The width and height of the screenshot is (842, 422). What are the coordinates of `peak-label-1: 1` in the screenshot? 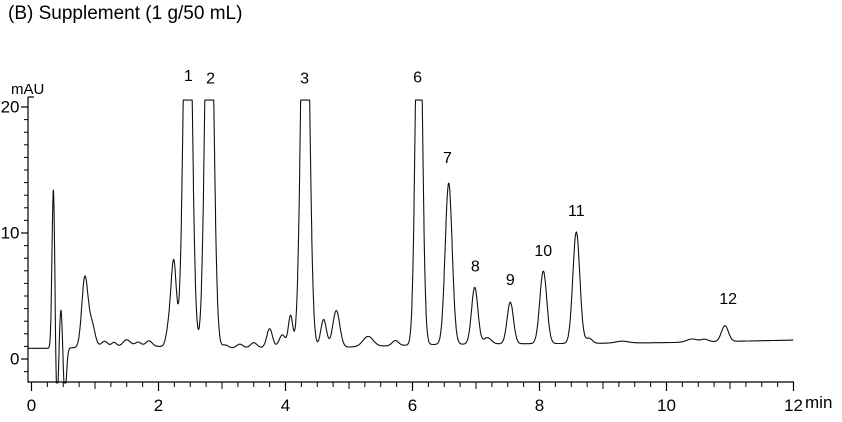 It's located at (188, 76).